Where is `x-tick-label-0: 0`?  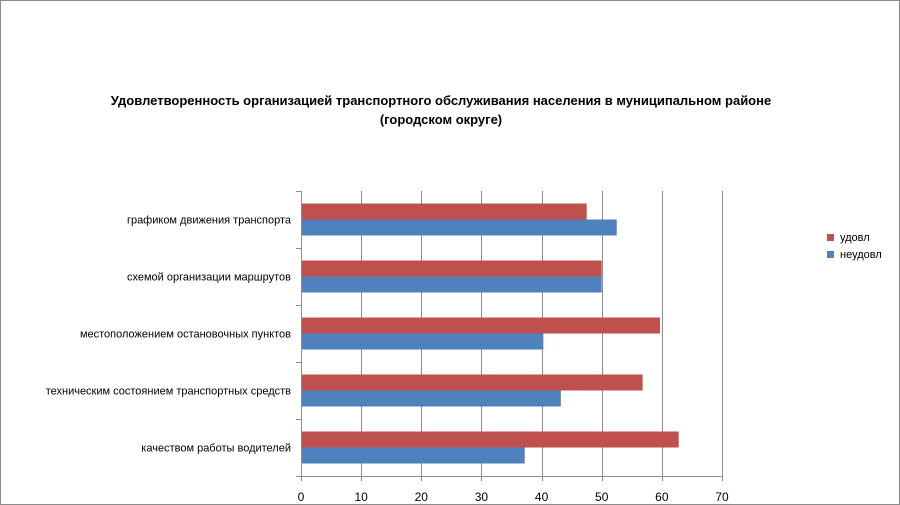 x-tick-label-0: 0 is located at coordinates (301, 497).